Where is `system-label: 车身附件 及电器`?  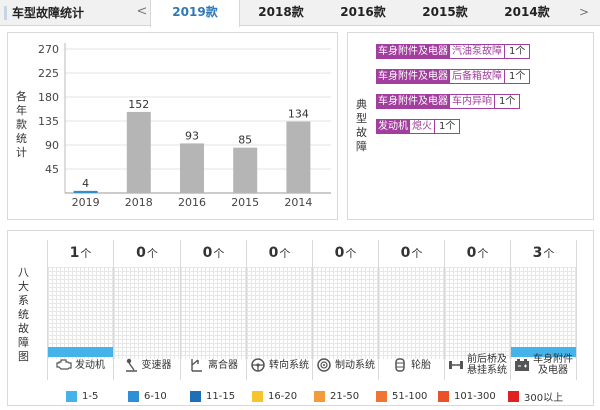
system-label: 车身附件 及电器 is located at coordinates (543, 365).